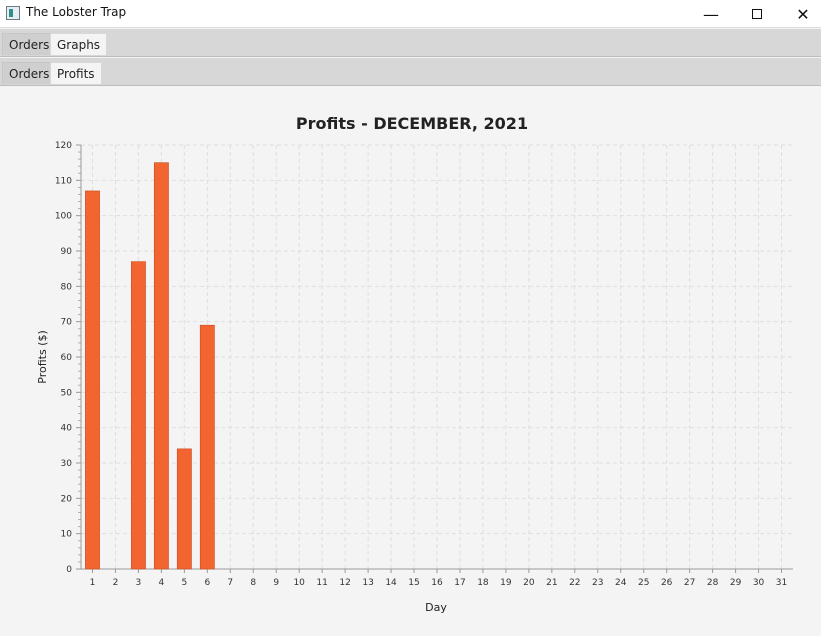  What do you see at coordinates (13, 13) in the screenshot?
I see `app-window-icon` at bounding box center [13, 13].